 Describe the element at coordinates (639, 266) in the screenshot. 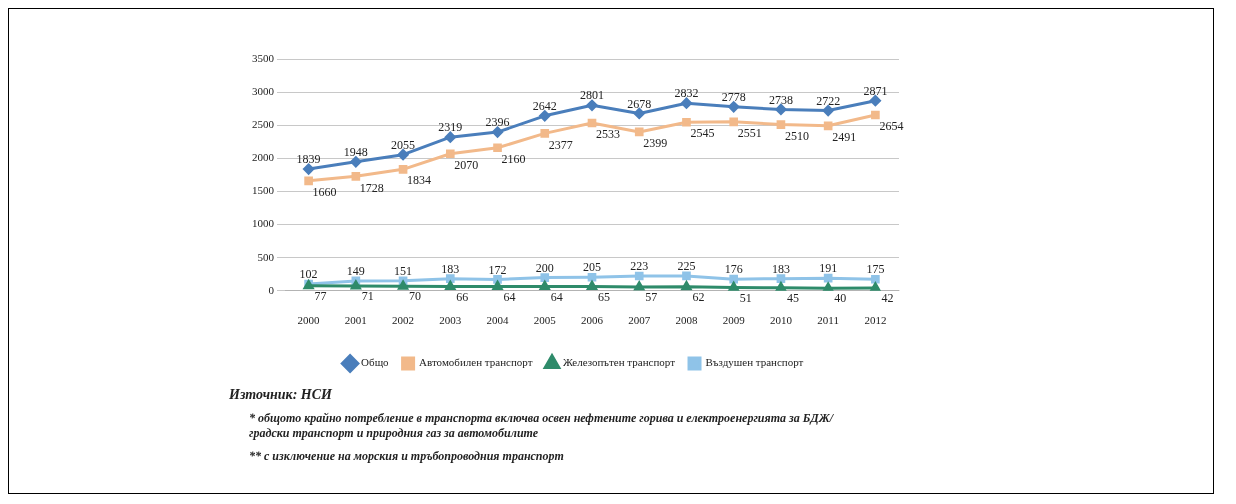

I see `data-label: 223` at that location.